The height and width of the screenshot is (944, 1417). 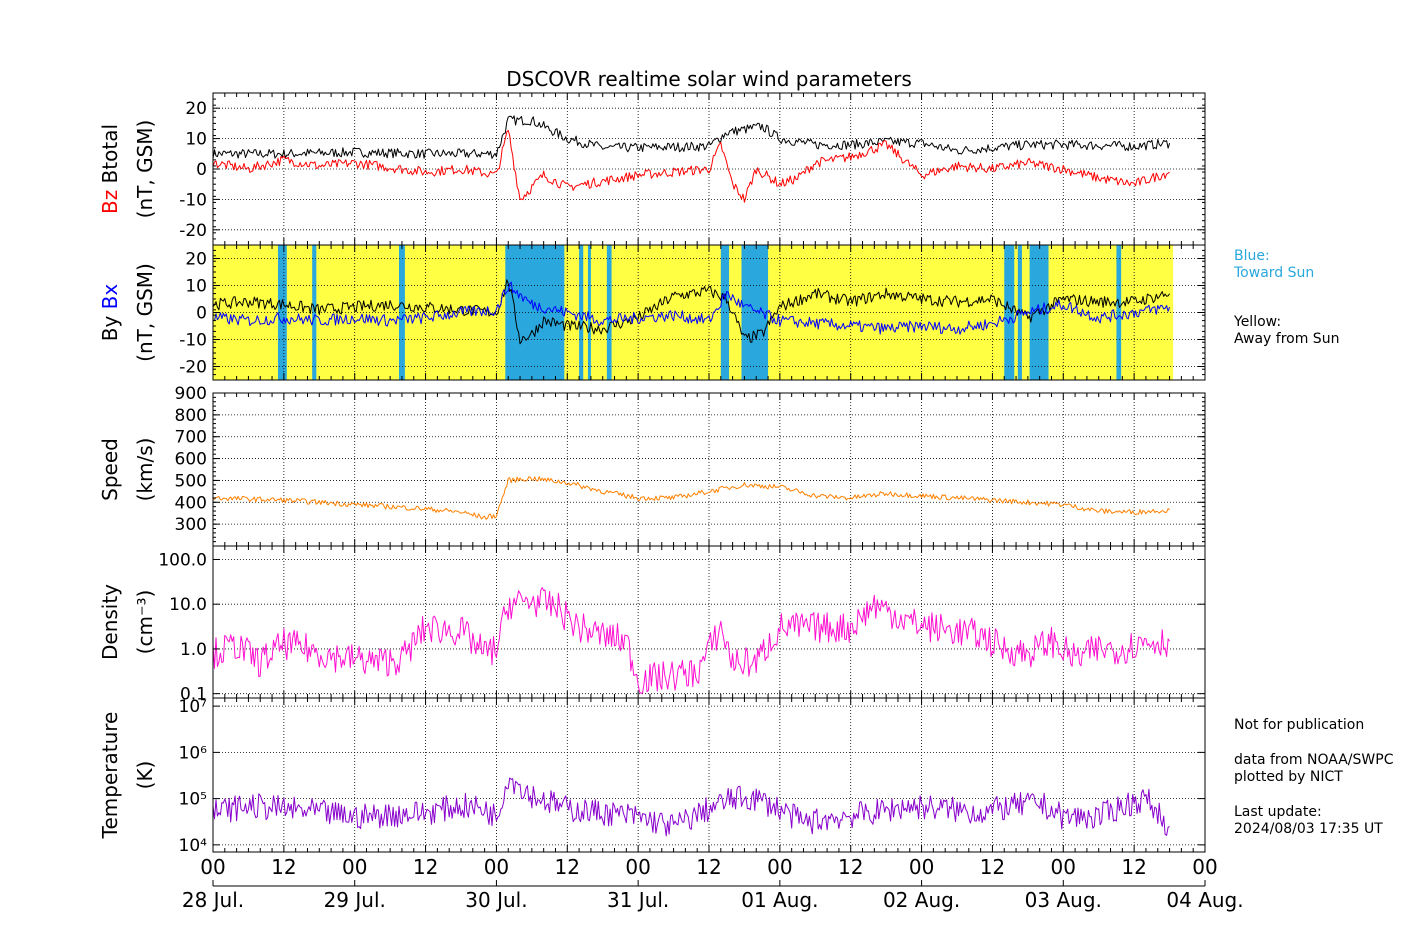 I want to click on x-date-label: 02 Aug., so click(x=921, y=900).